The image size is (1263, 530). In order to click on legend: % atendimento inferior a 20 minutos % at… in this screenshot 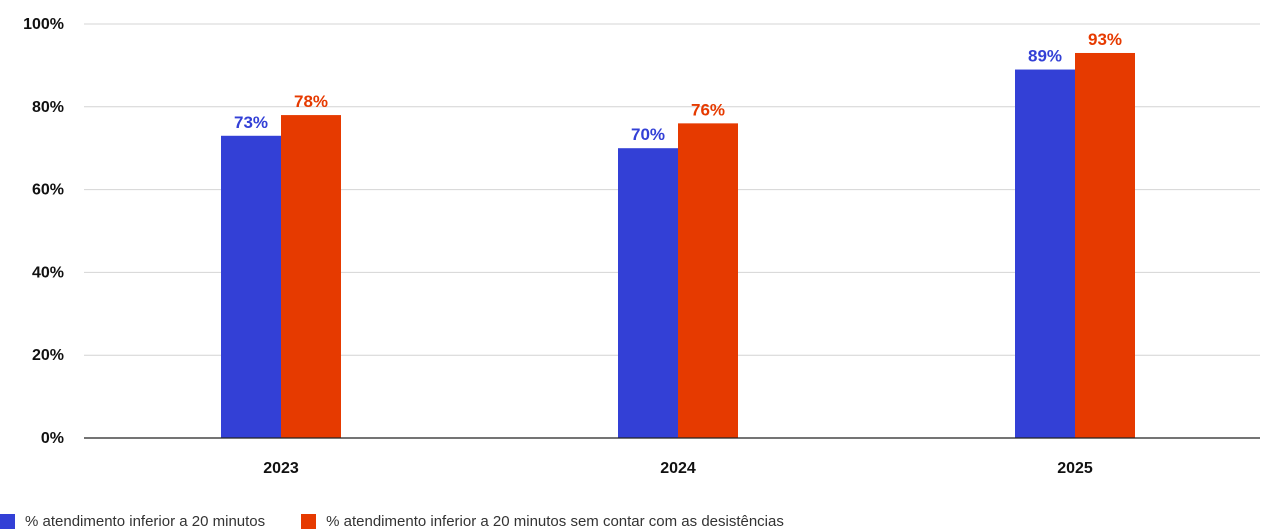, I will do `click(392, 521)`.